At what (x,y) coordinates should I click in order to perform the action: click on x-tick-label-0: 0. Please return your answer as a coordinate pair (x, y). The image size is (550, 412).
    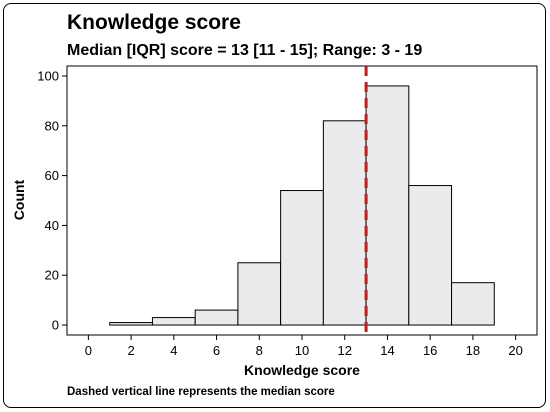
    Looking at the image, I should click on (88, 350).